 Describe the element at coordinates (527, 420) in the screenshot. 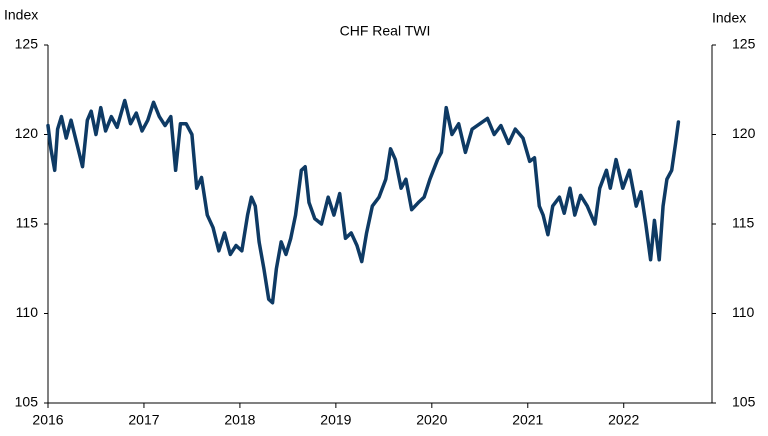

I see `x-tick-label: 2021` at that location.